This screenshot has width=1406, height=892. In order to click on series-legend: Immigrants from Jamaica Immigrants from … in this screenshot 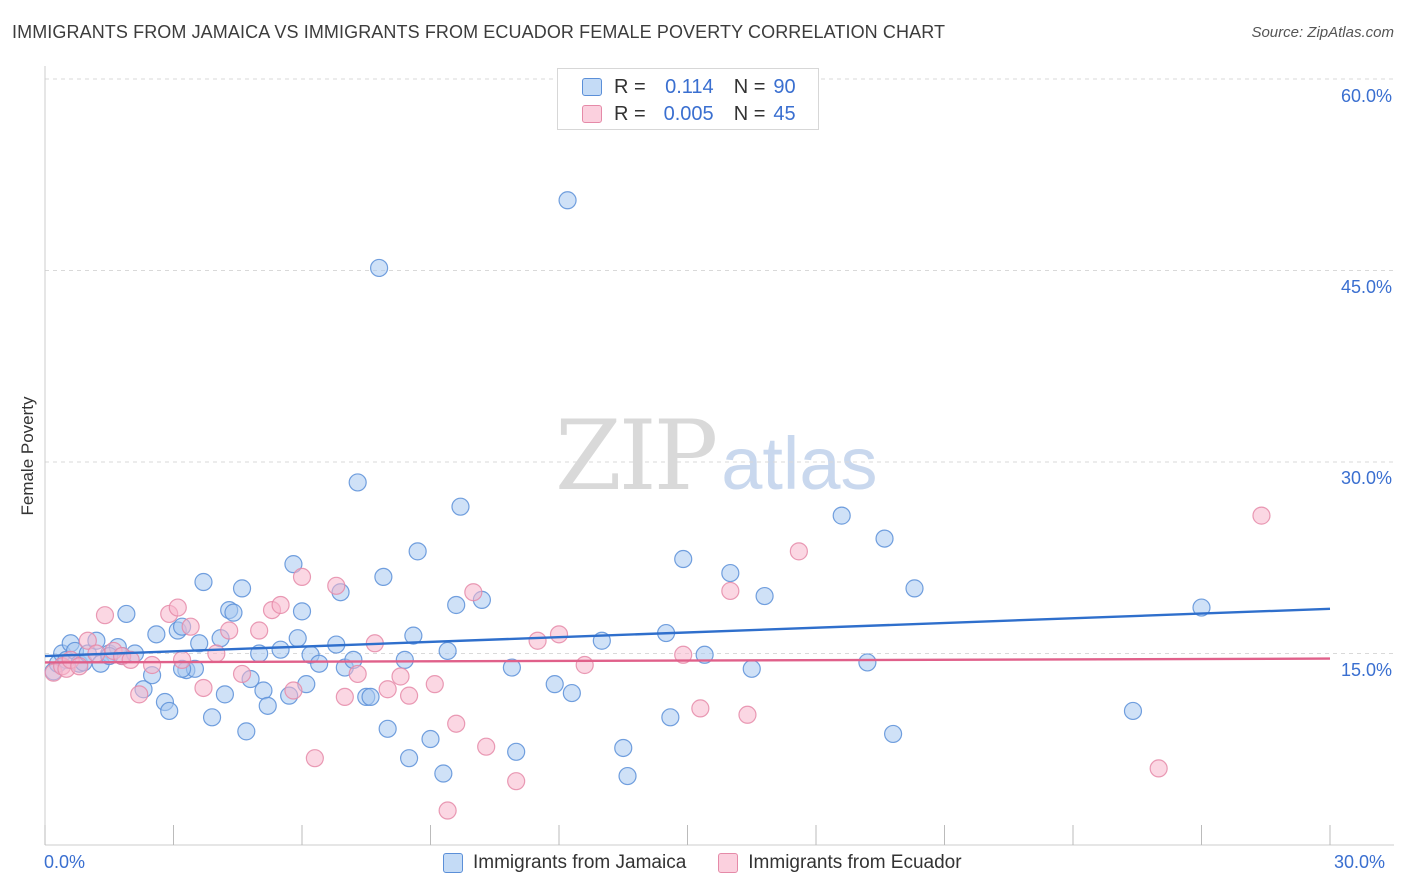, I will do `click(718, 863)`.